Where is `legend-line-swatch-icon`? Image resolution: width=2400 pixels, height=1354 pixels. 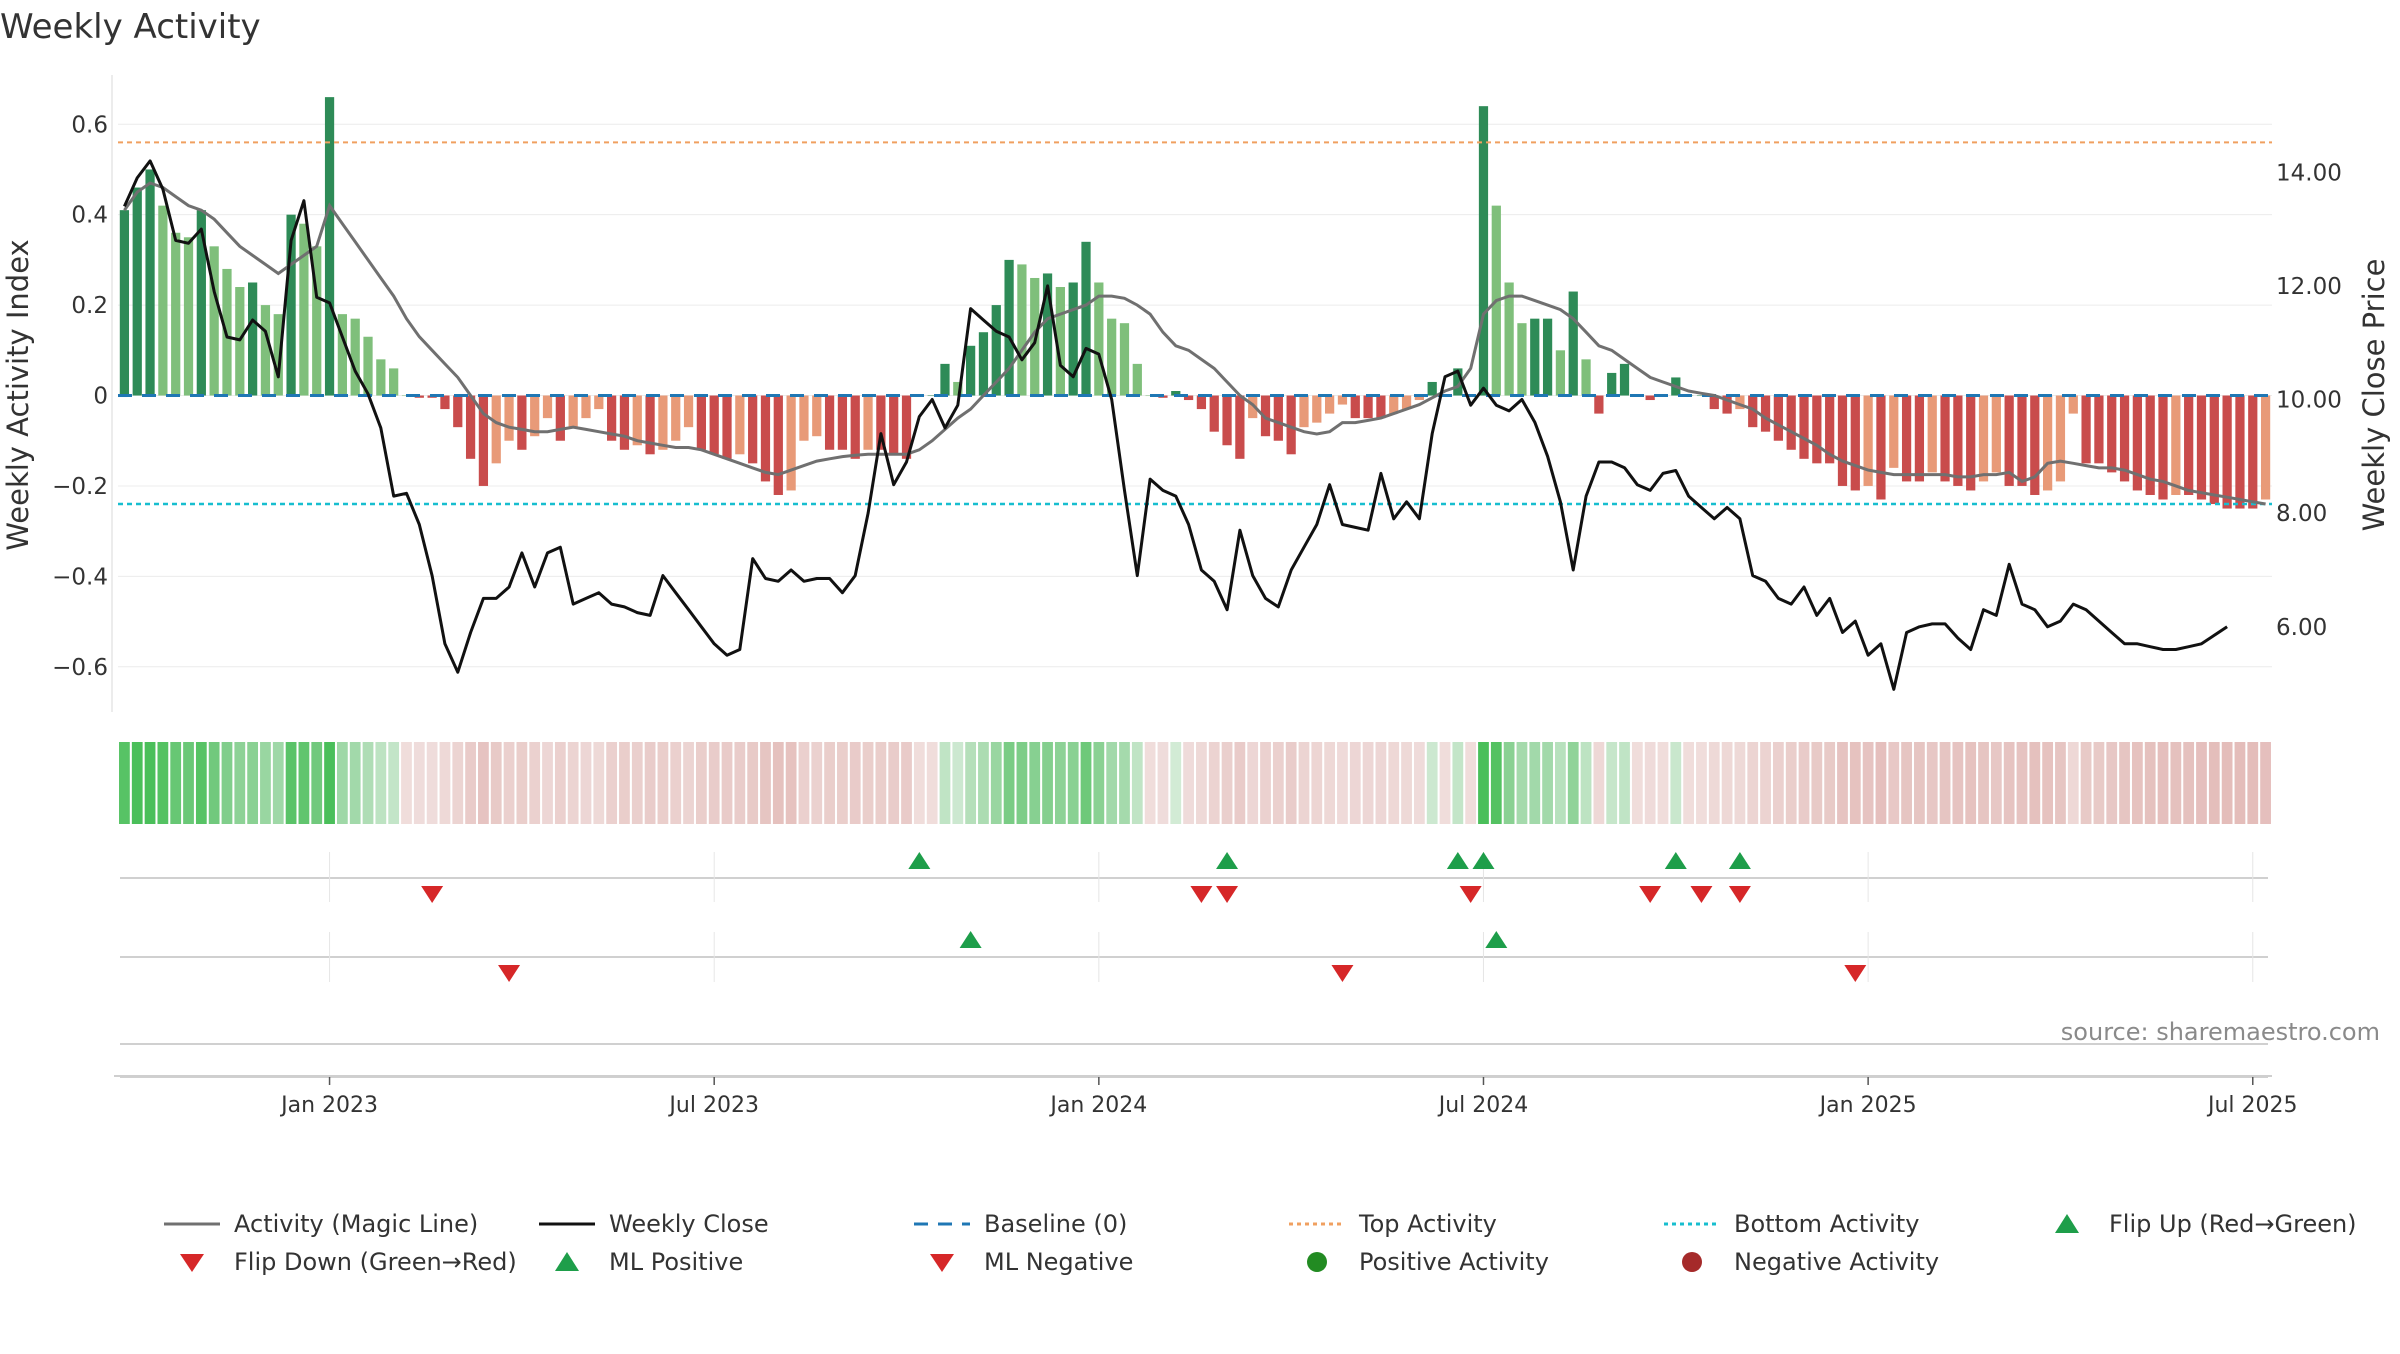
legend-line-swatch-icon is located at coordinates (567, 1224).